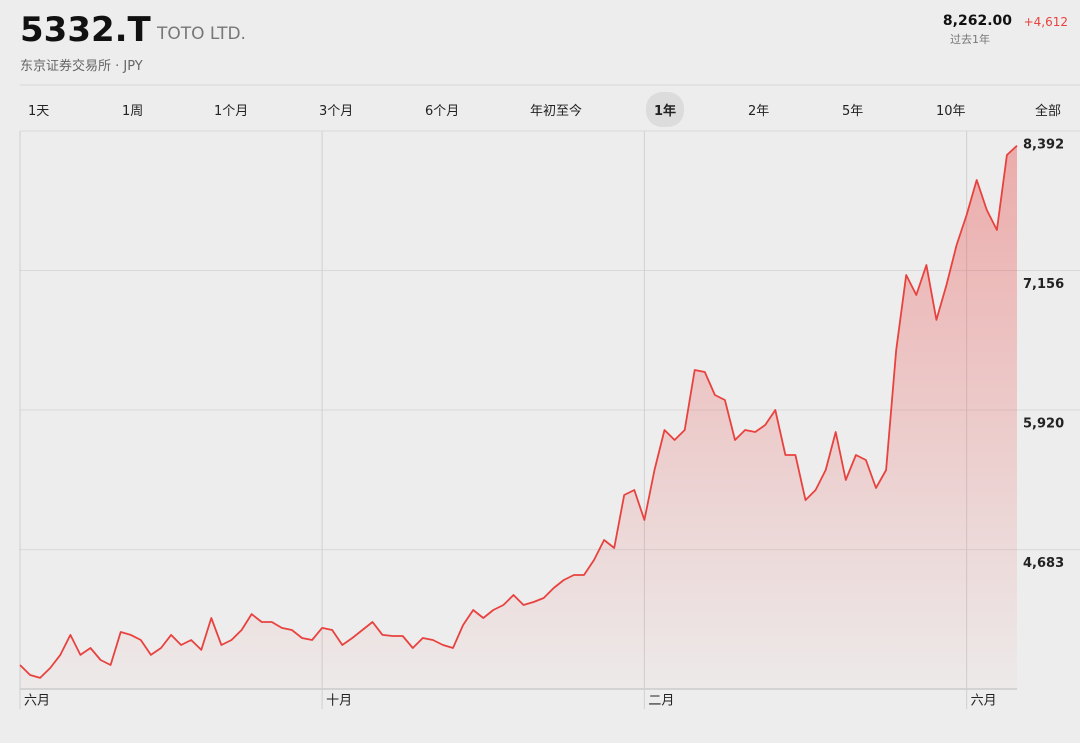  What do you see at coordinates (661, 701) in the screenshot?
I see `x-tick-label: 二月` at bounding box center [661, 701].